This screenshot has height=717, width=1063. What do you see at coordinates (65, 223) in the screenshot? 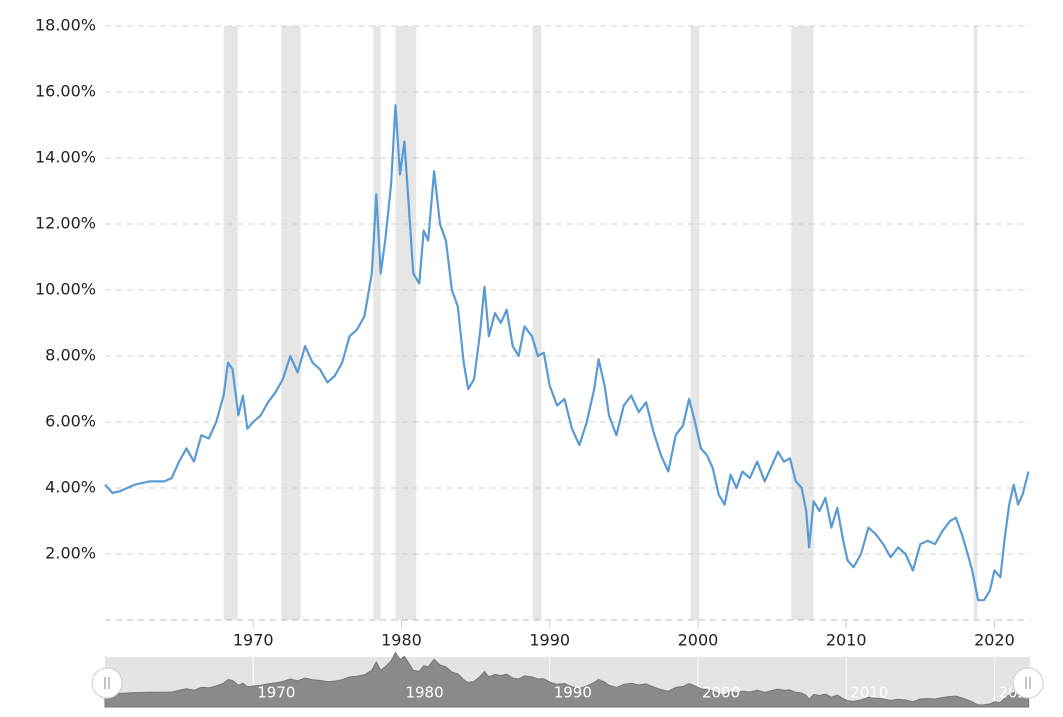
I see `y-tick-label: 12.00%` at bounding box center [65, 223].